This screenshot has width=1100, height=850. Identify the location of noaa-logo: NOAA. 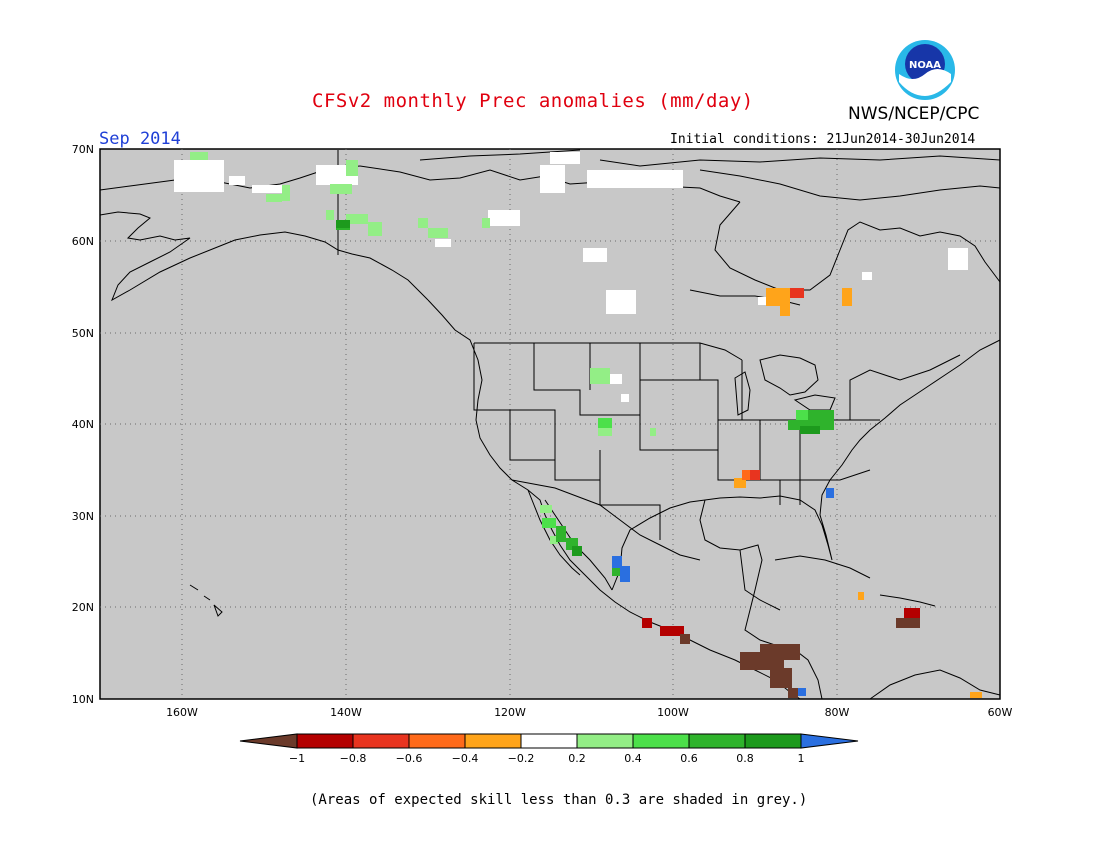
(925, 70).